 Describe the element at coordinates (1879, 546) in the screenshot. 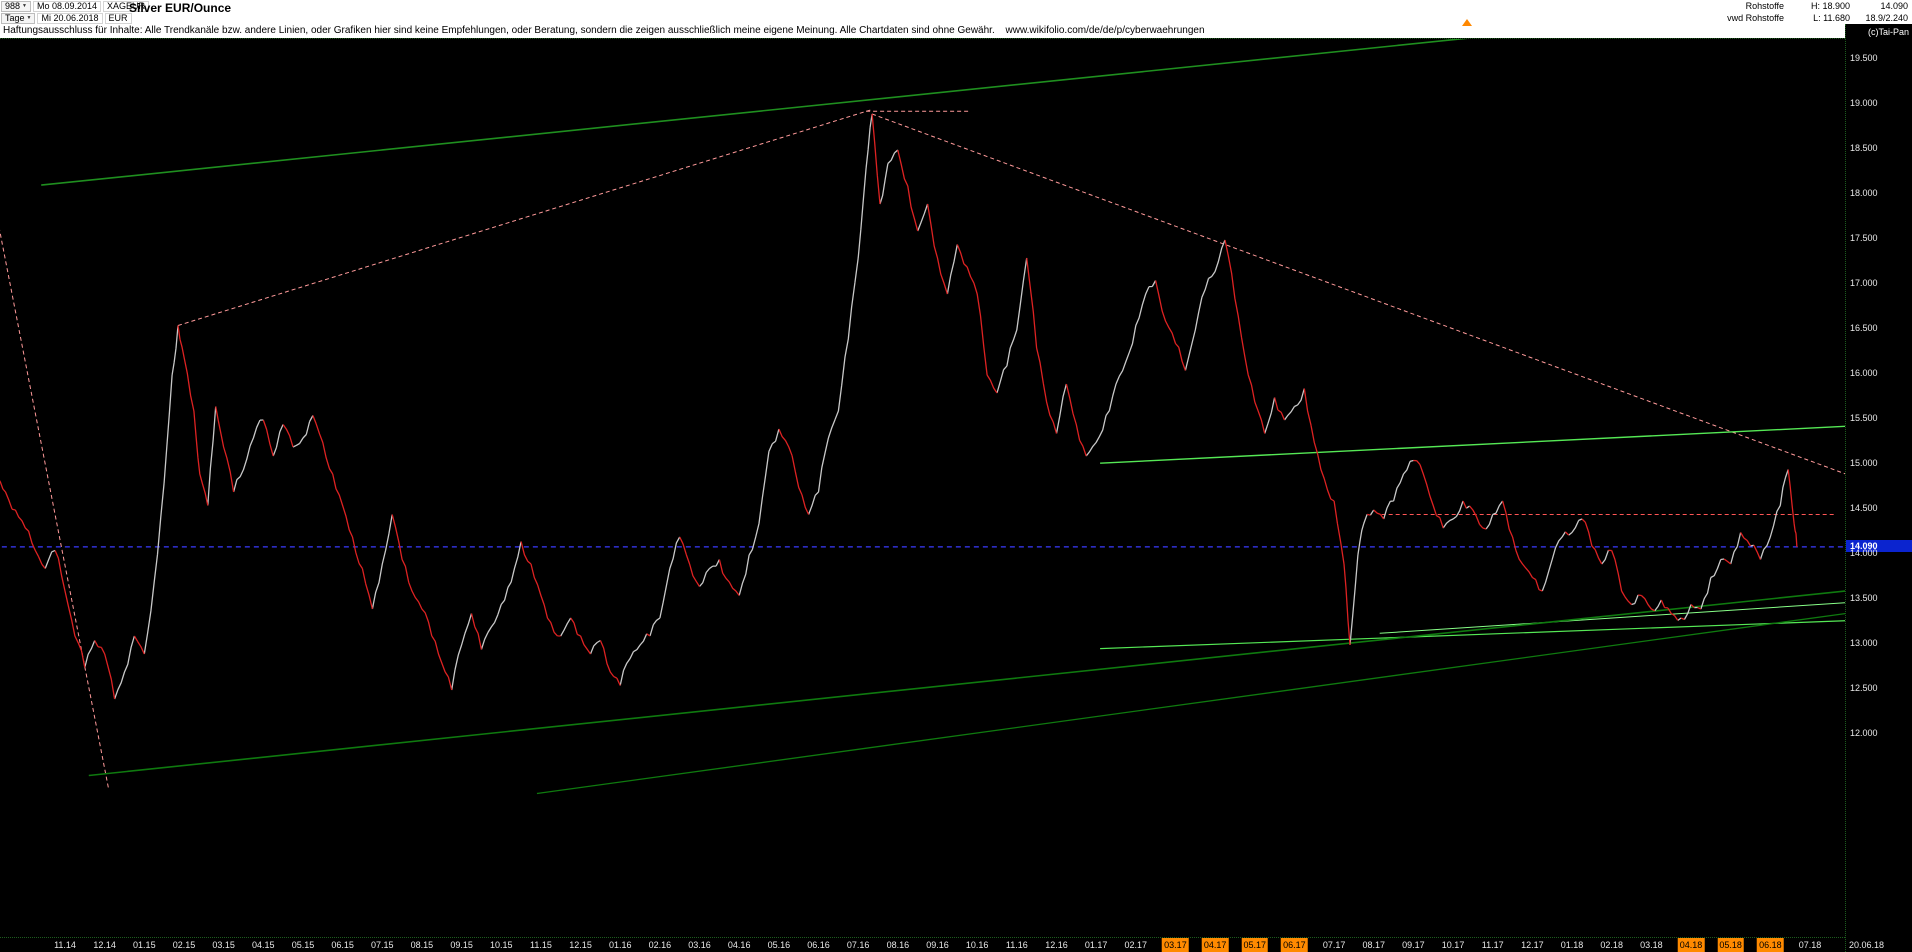

I see `last-price-badge: 14.090` at that location.